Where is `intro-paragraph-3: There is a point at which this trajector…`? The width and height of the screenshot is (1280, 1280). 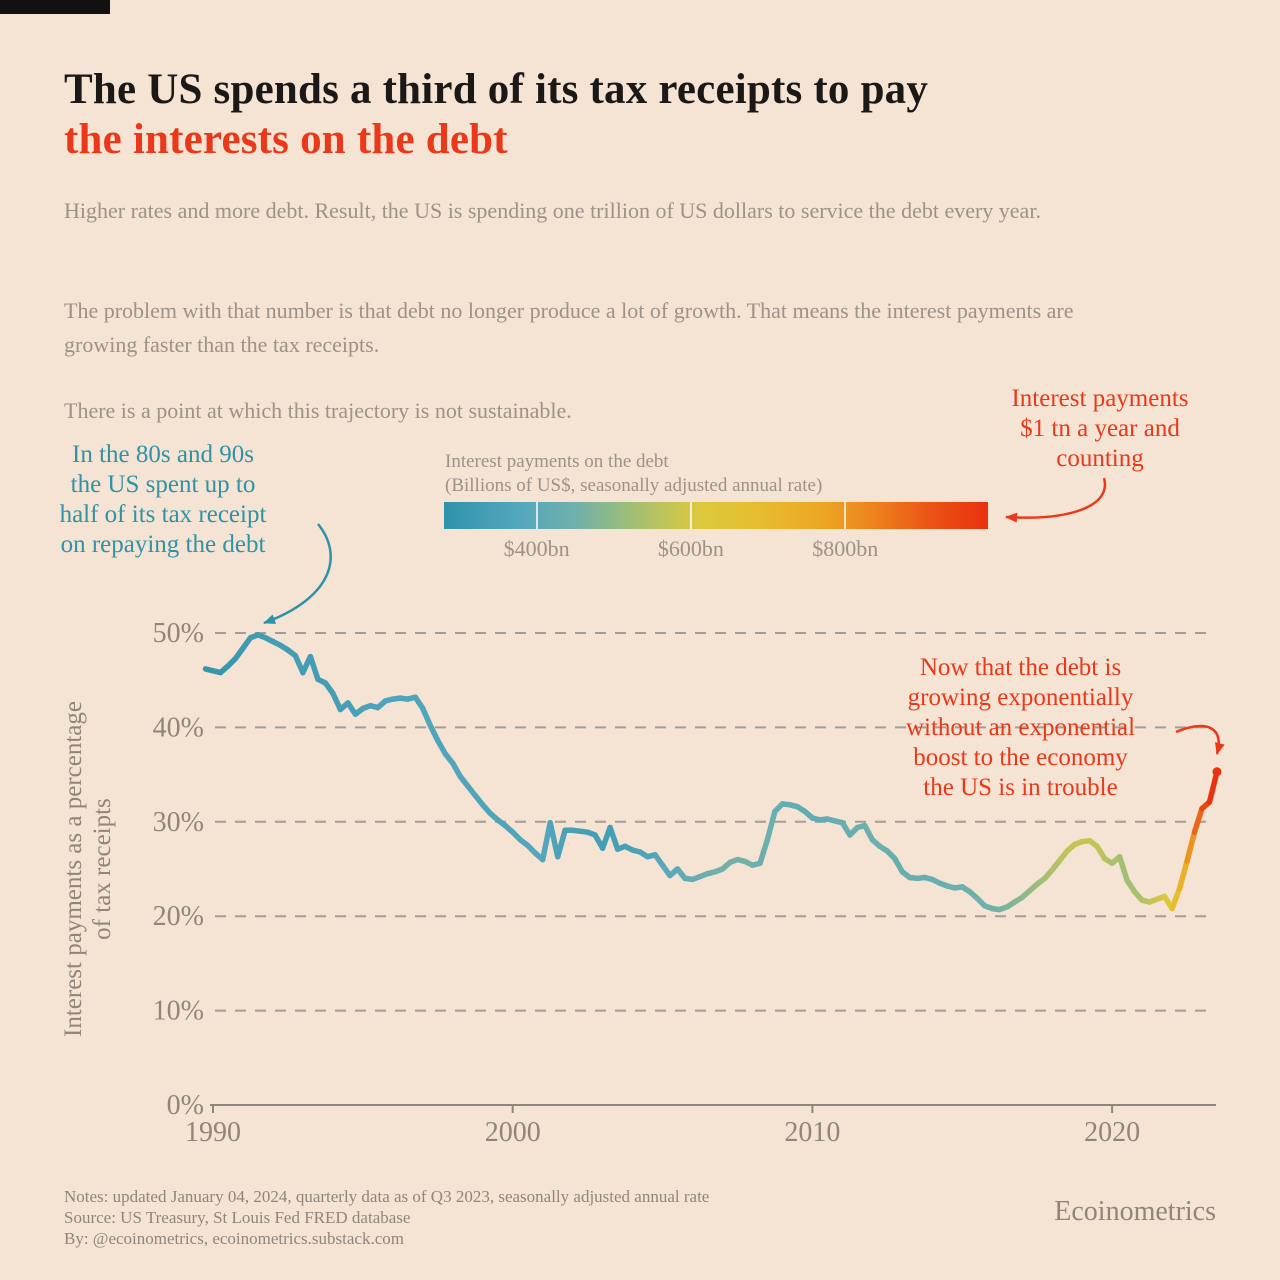
intro-paragraph-3: There is a point at which this trajector… is located at coordinates (318, 410).